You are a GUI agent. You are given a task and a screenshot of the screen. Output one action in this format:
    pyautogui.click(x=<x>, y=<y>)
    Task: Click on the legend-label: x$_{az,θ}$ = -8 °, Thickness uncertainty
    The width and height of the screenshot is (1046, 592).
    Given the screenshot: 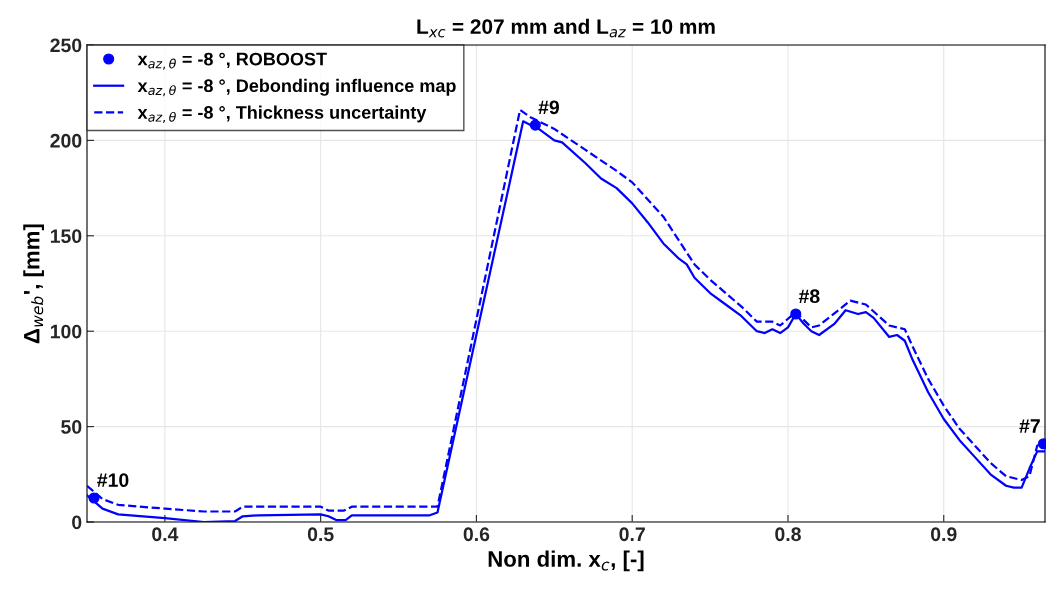 What is the action you would take?
    pyautogui.click(x=282, y=114)
    